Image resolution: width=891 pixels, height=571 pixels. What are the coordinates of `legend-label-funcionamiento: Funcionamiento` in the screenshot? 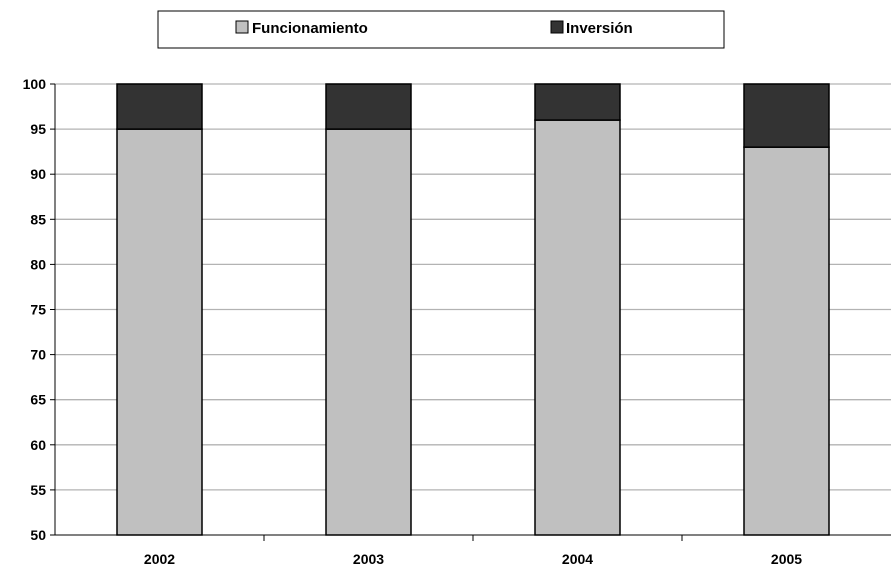 It's located at (310, 28).